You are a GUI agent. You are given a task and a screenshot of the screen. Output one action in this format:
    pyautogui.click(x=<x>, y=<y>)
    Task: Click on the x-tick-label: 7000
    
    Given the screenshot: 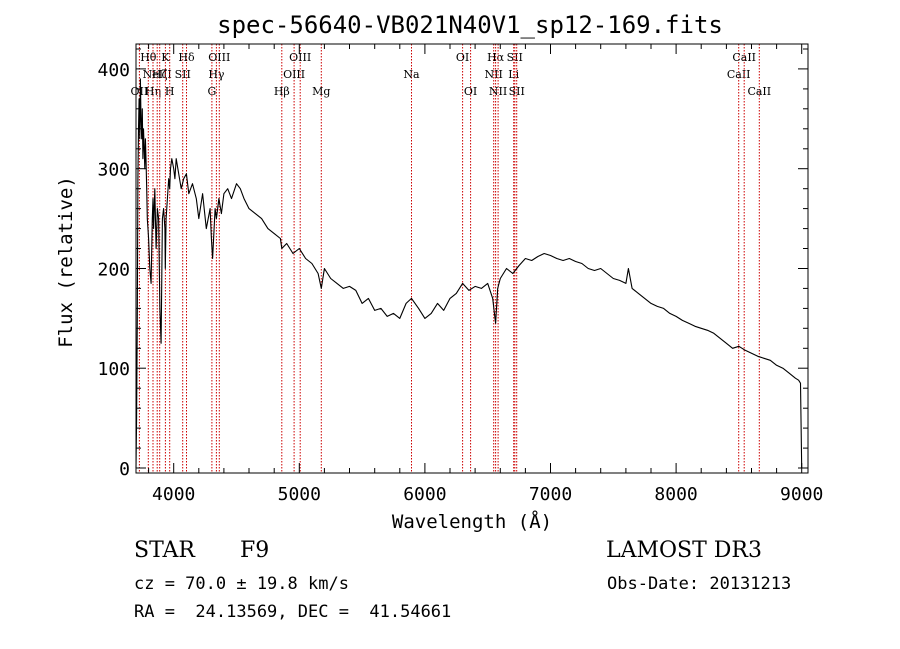 What is the action you would take?
    pyautogui.click(x=550, y=494)
    